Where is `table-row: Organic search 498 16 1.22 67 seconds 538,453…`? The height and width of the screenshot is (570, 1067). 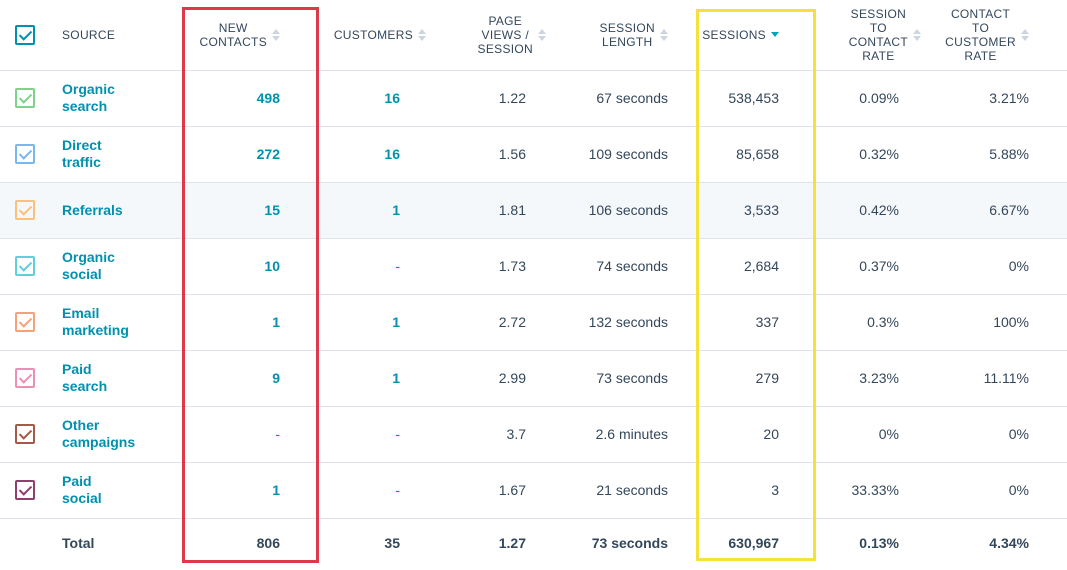 table-row: Organic search 498 16 1.22 67 seconds 538,453… is located at coordinates (533, 98).